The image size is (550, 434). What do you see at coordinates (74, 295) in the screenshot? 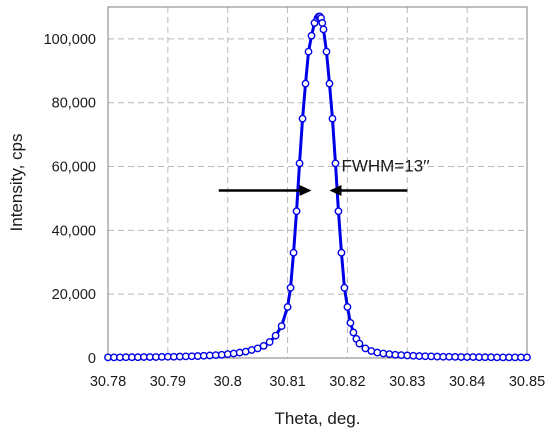
I see `y-tick-label: 20,000` at bounding box center [74, 295].